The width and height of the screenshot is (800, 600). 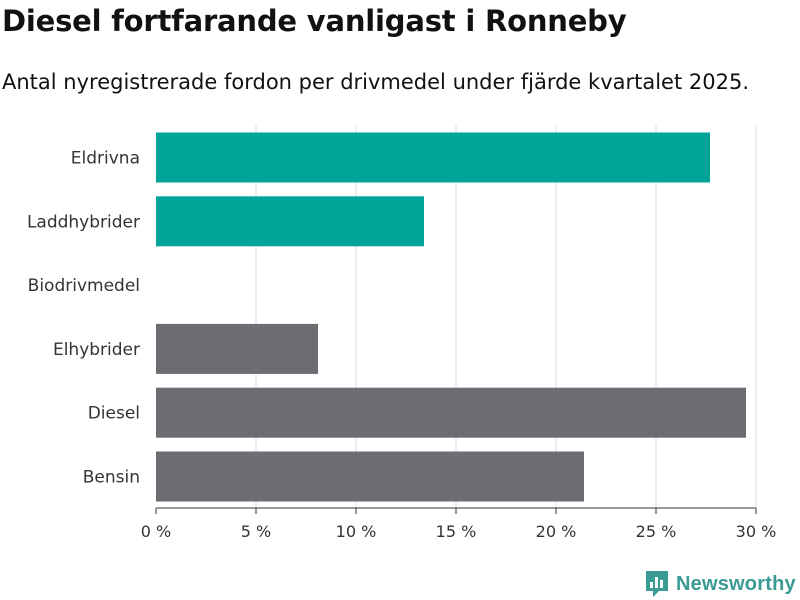 What do you see at coordinates (156, 531) in the screenshot?
I see `x-tick-label: 0 %` at bounding box center [156, 531].